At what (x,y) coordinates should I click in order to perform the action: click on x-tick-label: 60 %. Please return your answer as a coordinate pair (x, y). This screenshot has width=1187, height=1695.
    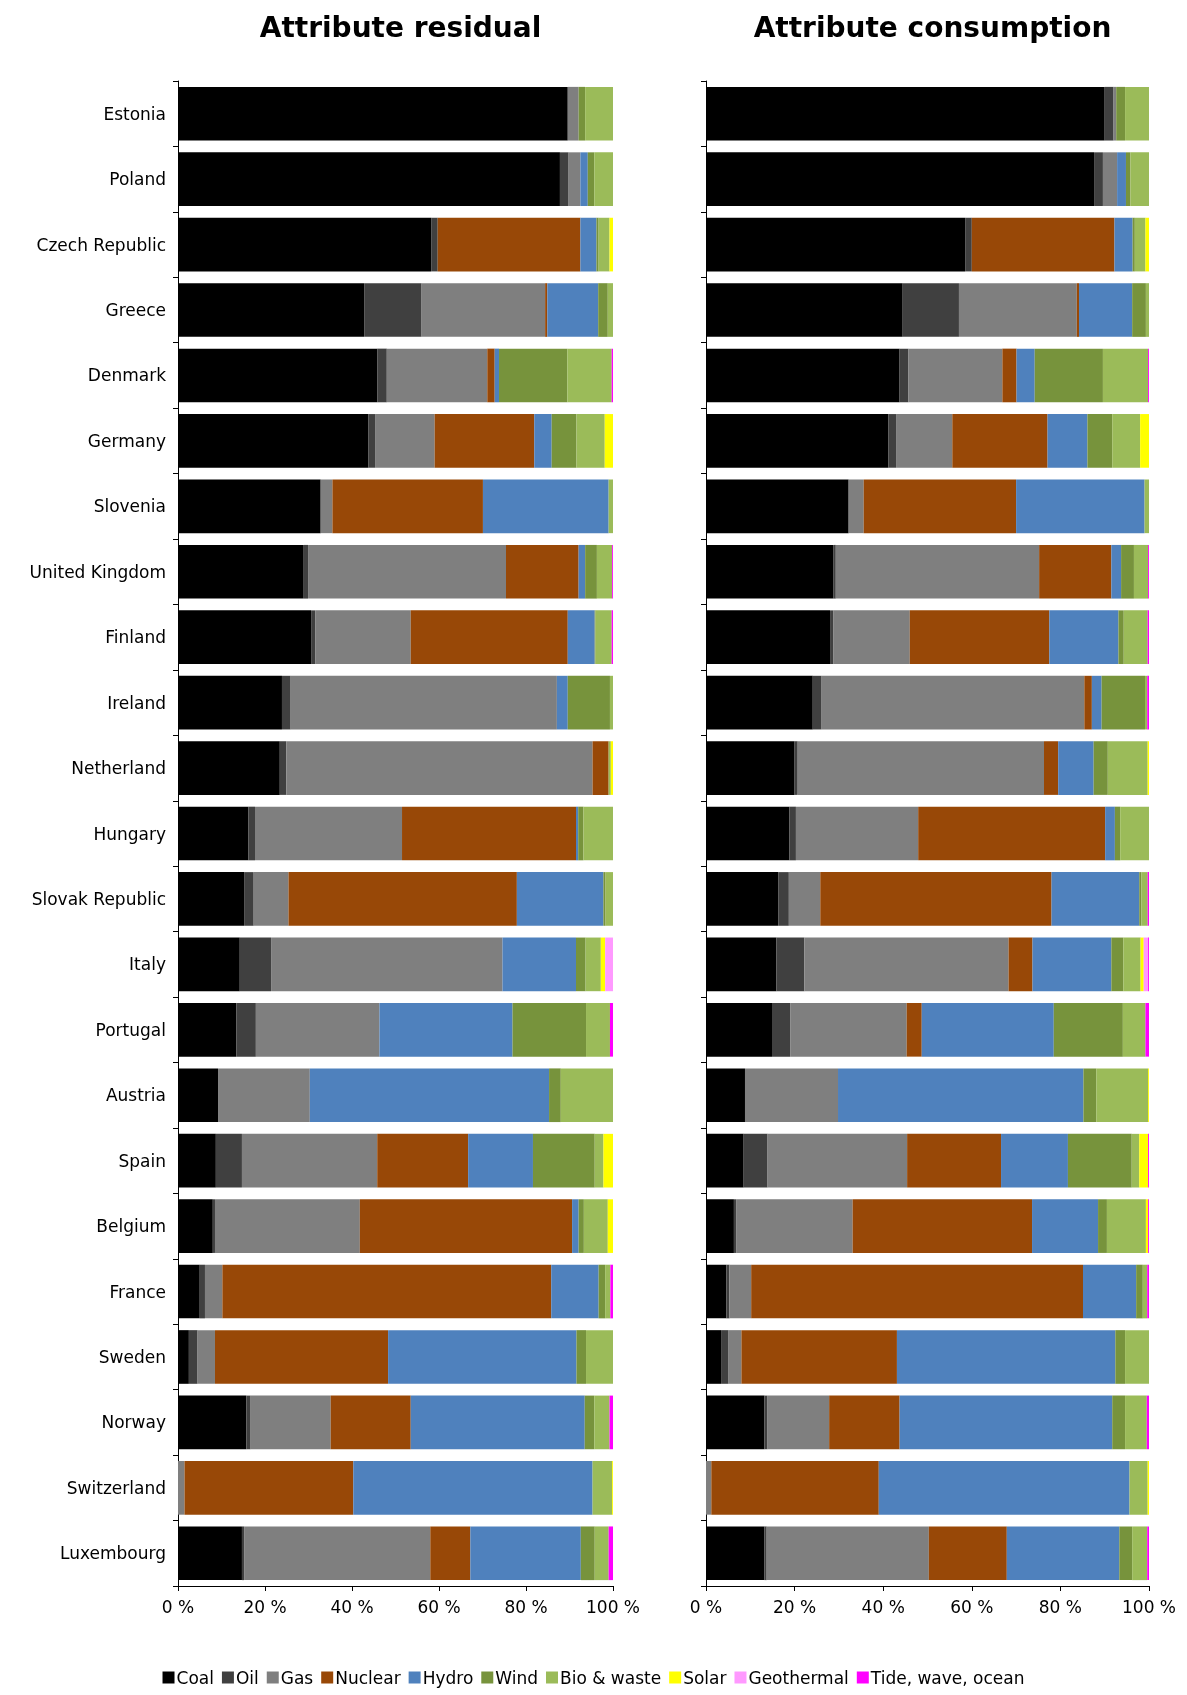
    Looking at the image, I should click on (439, 1606).